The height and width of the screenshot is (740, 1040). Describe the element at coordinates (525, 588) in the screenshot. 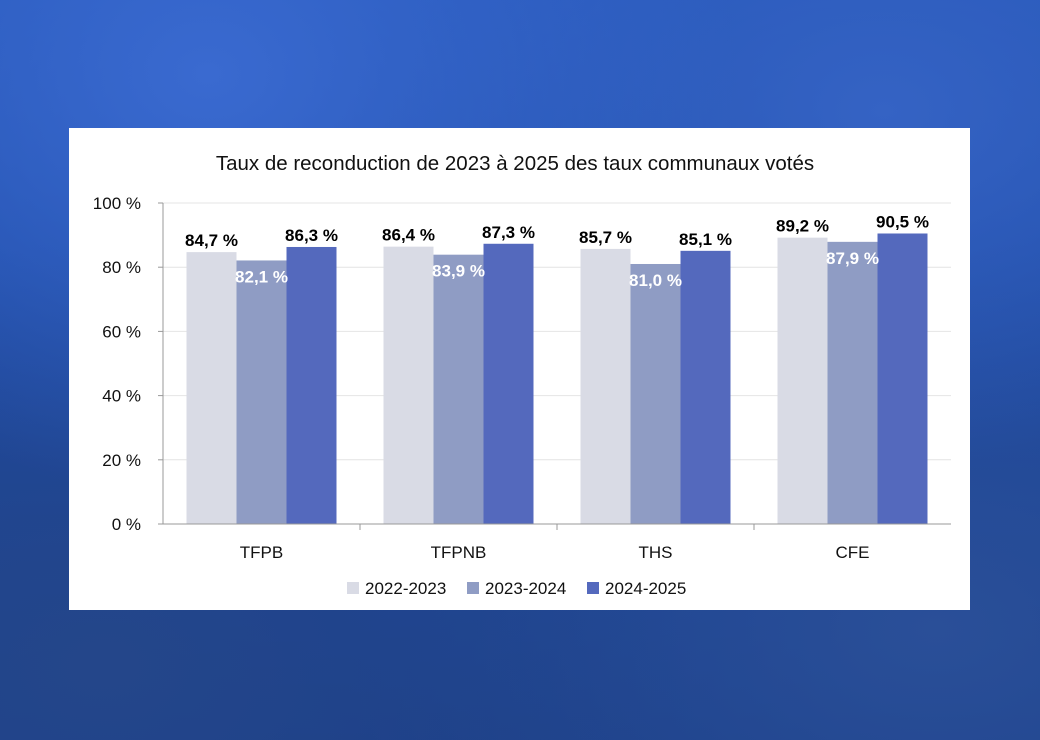

I see `legend-label: 2023-2024` at that location.